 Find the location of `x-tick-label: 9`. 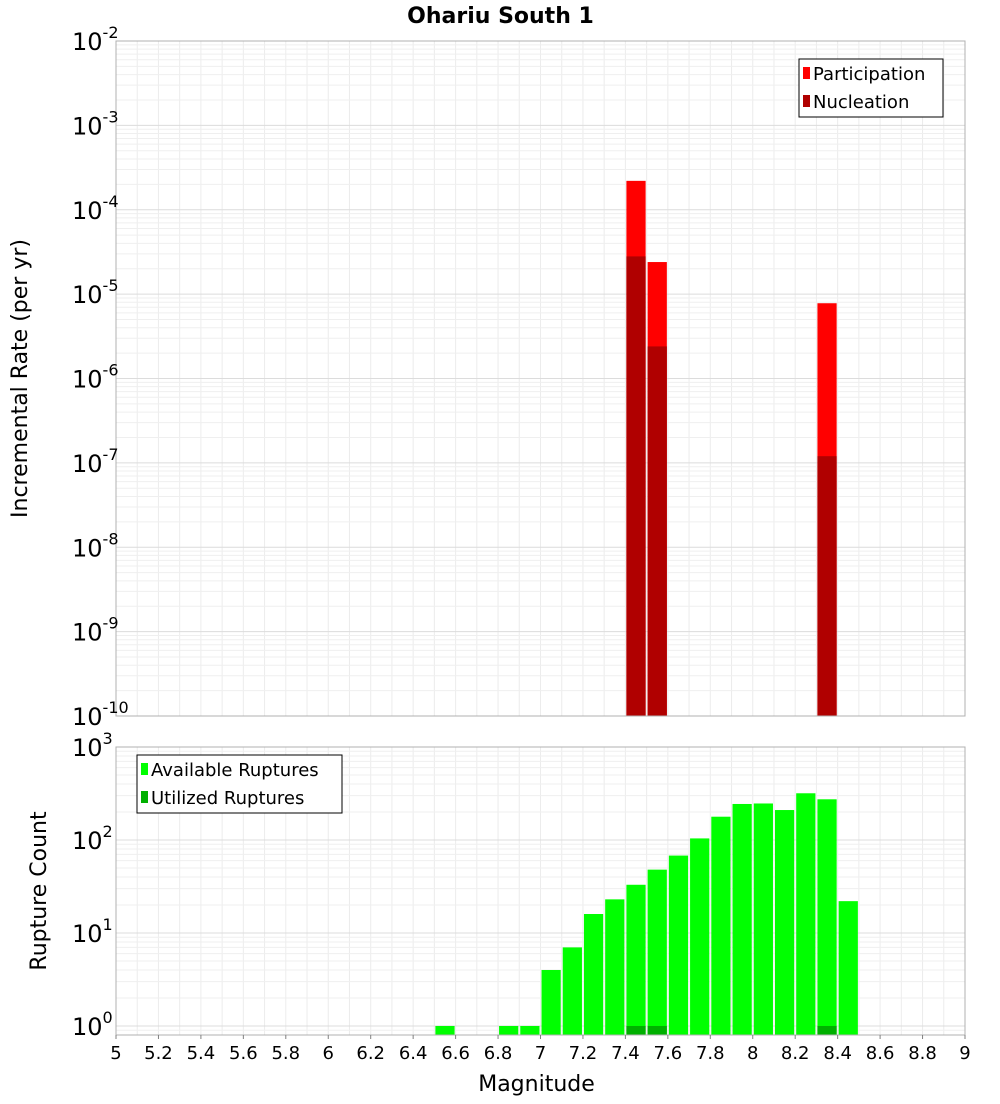

x-tick-label: 9 is located at coordinates (964, 1053).